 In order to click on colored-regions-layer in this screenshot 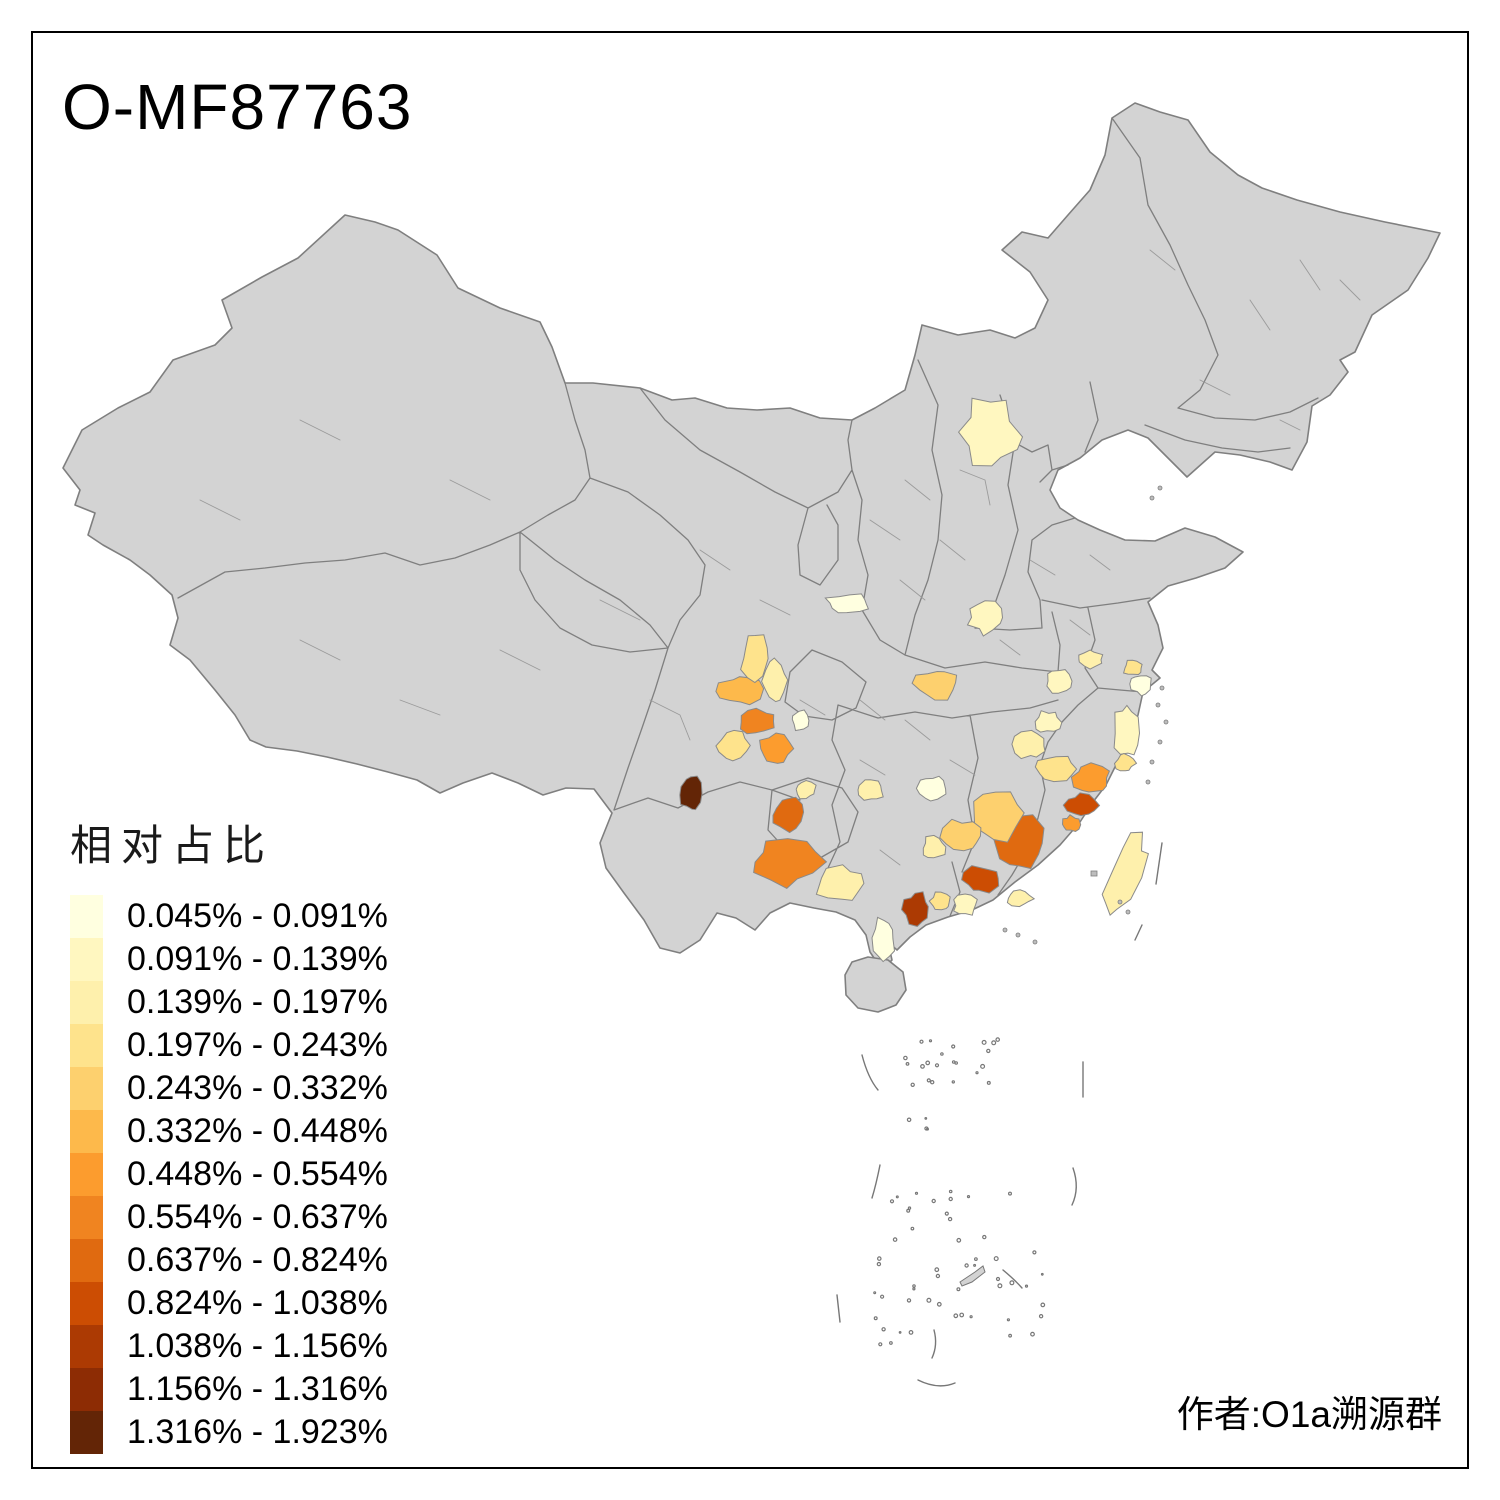, I will do `click(915, 680)`.